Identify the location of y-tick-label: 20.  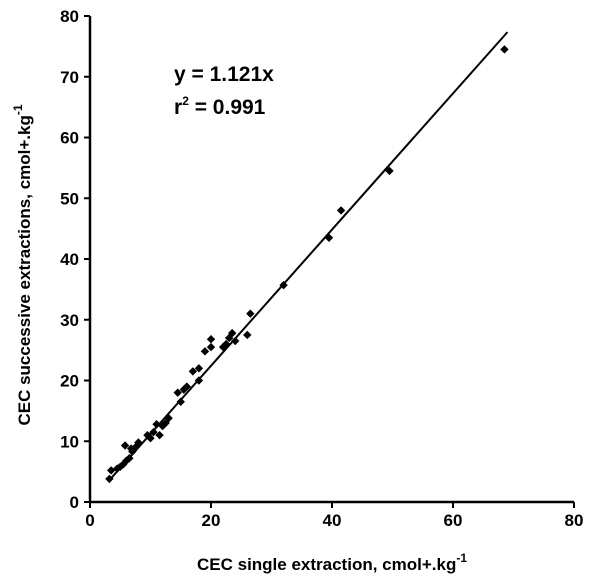
(69, 381).